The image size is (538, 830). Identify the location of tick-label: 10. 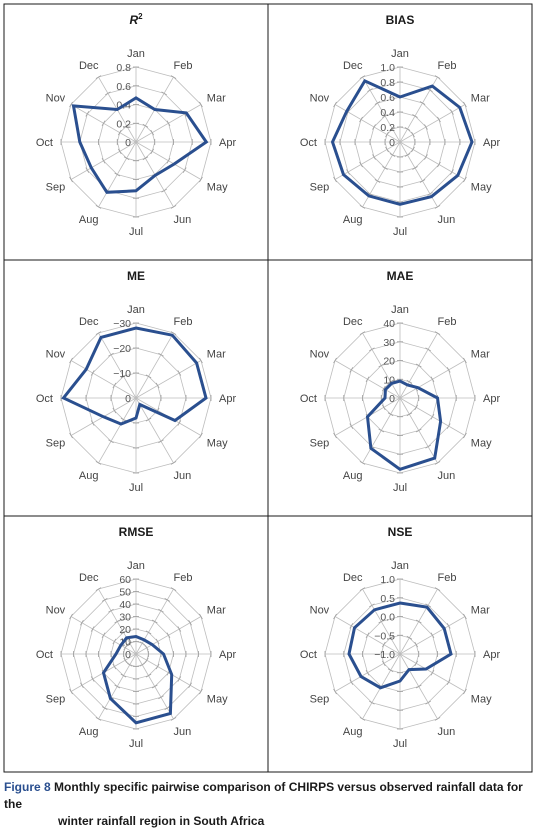
(125, 643).